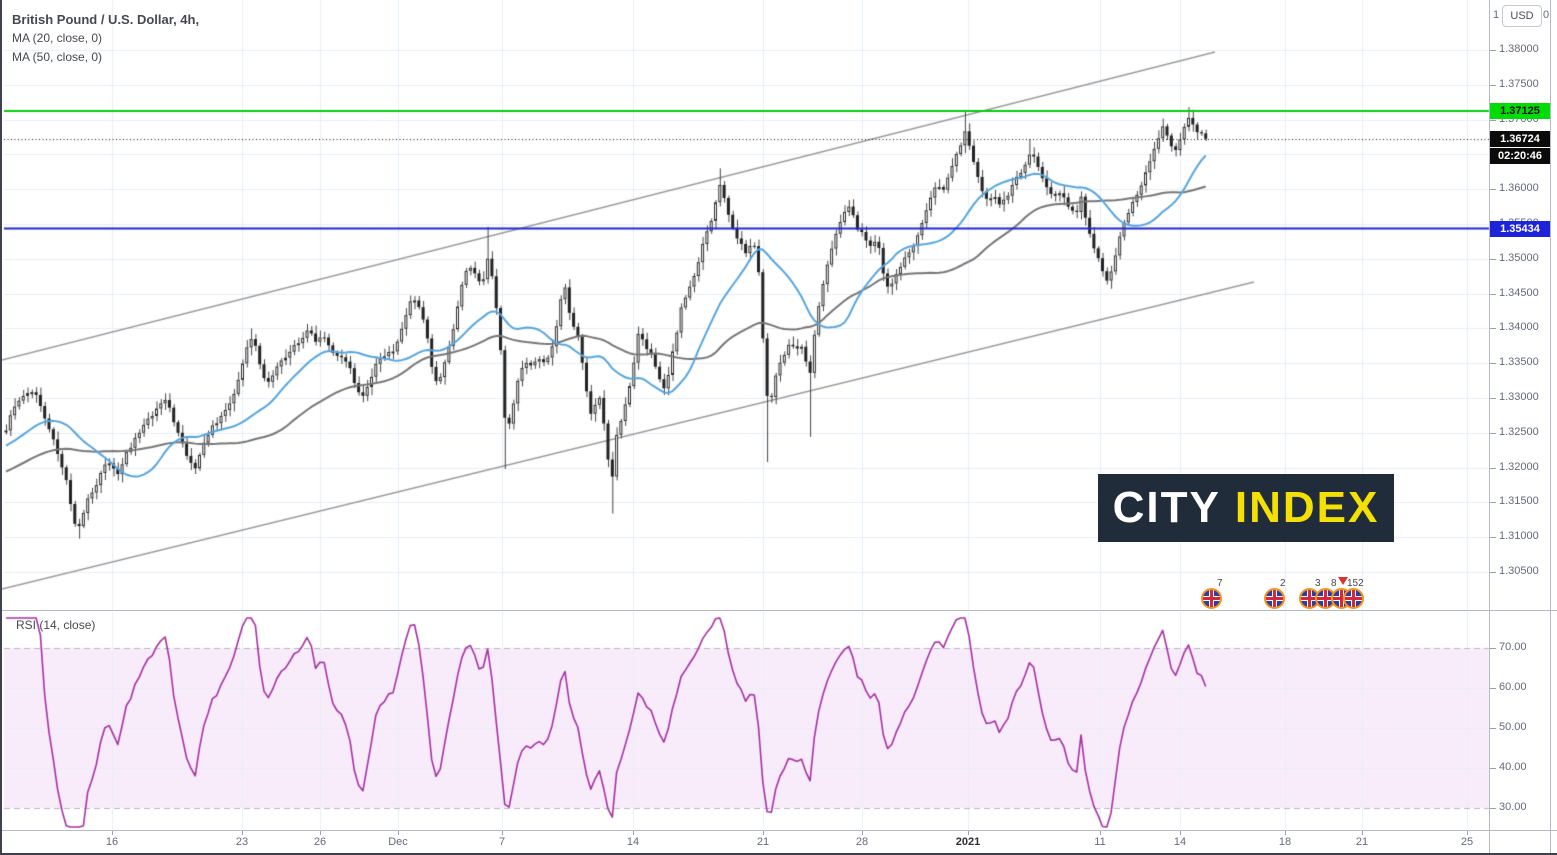 This screenshot has height=855, width=1557. Describe the element at coordinates (57, 57) in the screenshot. I see `ma50-legend: MA (50, close, 0)` at that location.